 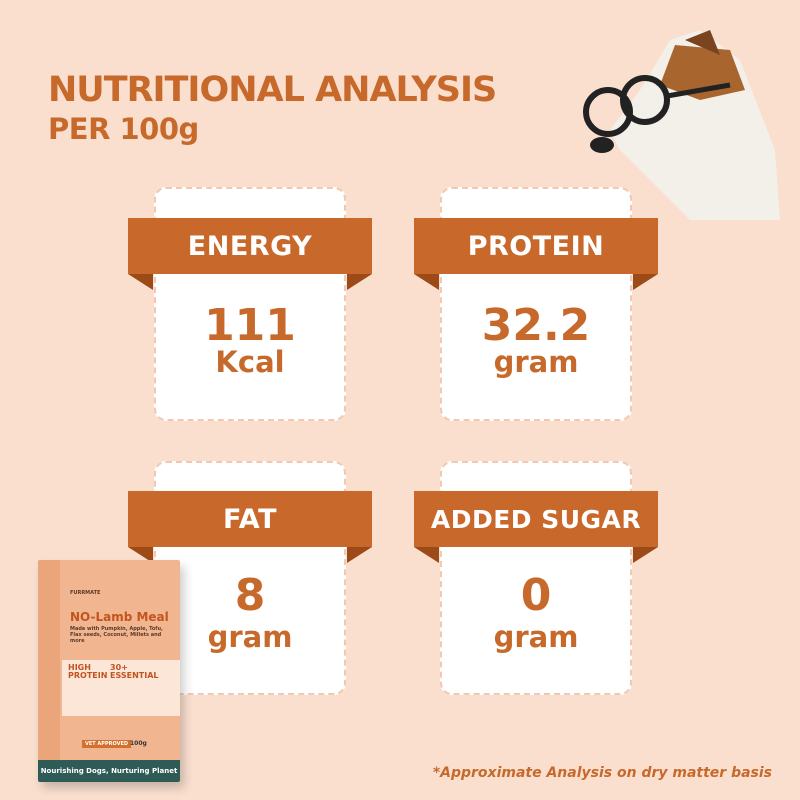 I want to click on protein-unit: gram, so click(x=536, y=362).